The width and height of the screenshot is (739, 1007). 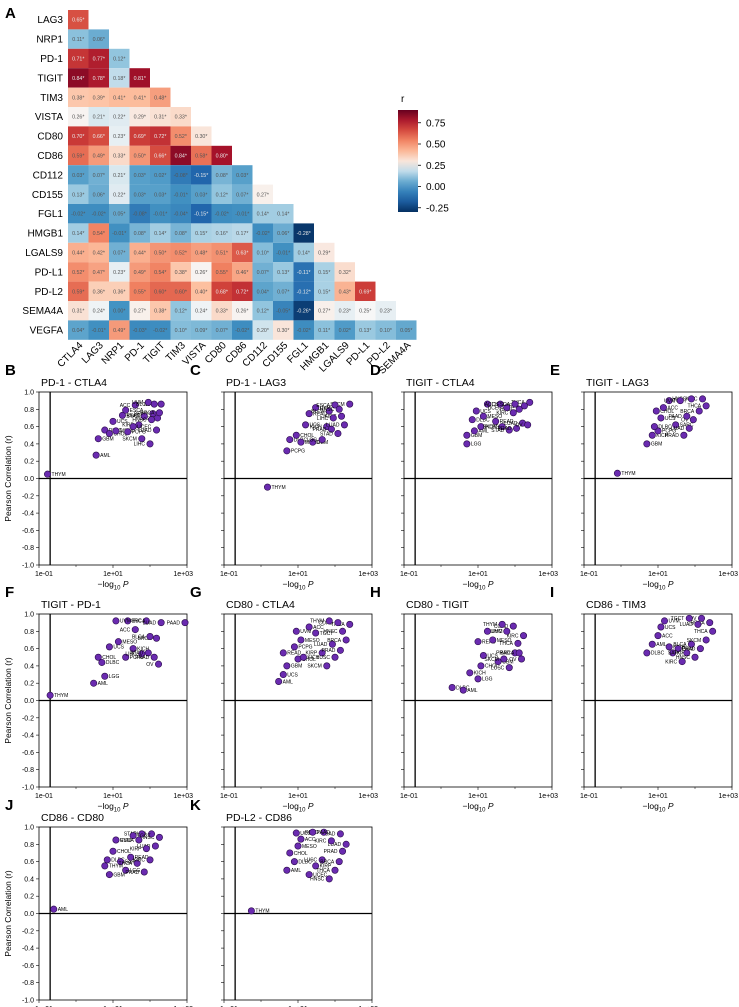 What do you see at coordinates (480, 674) in the screenshot?
I see `point-label: KICH` at bounding box center [480, 674].